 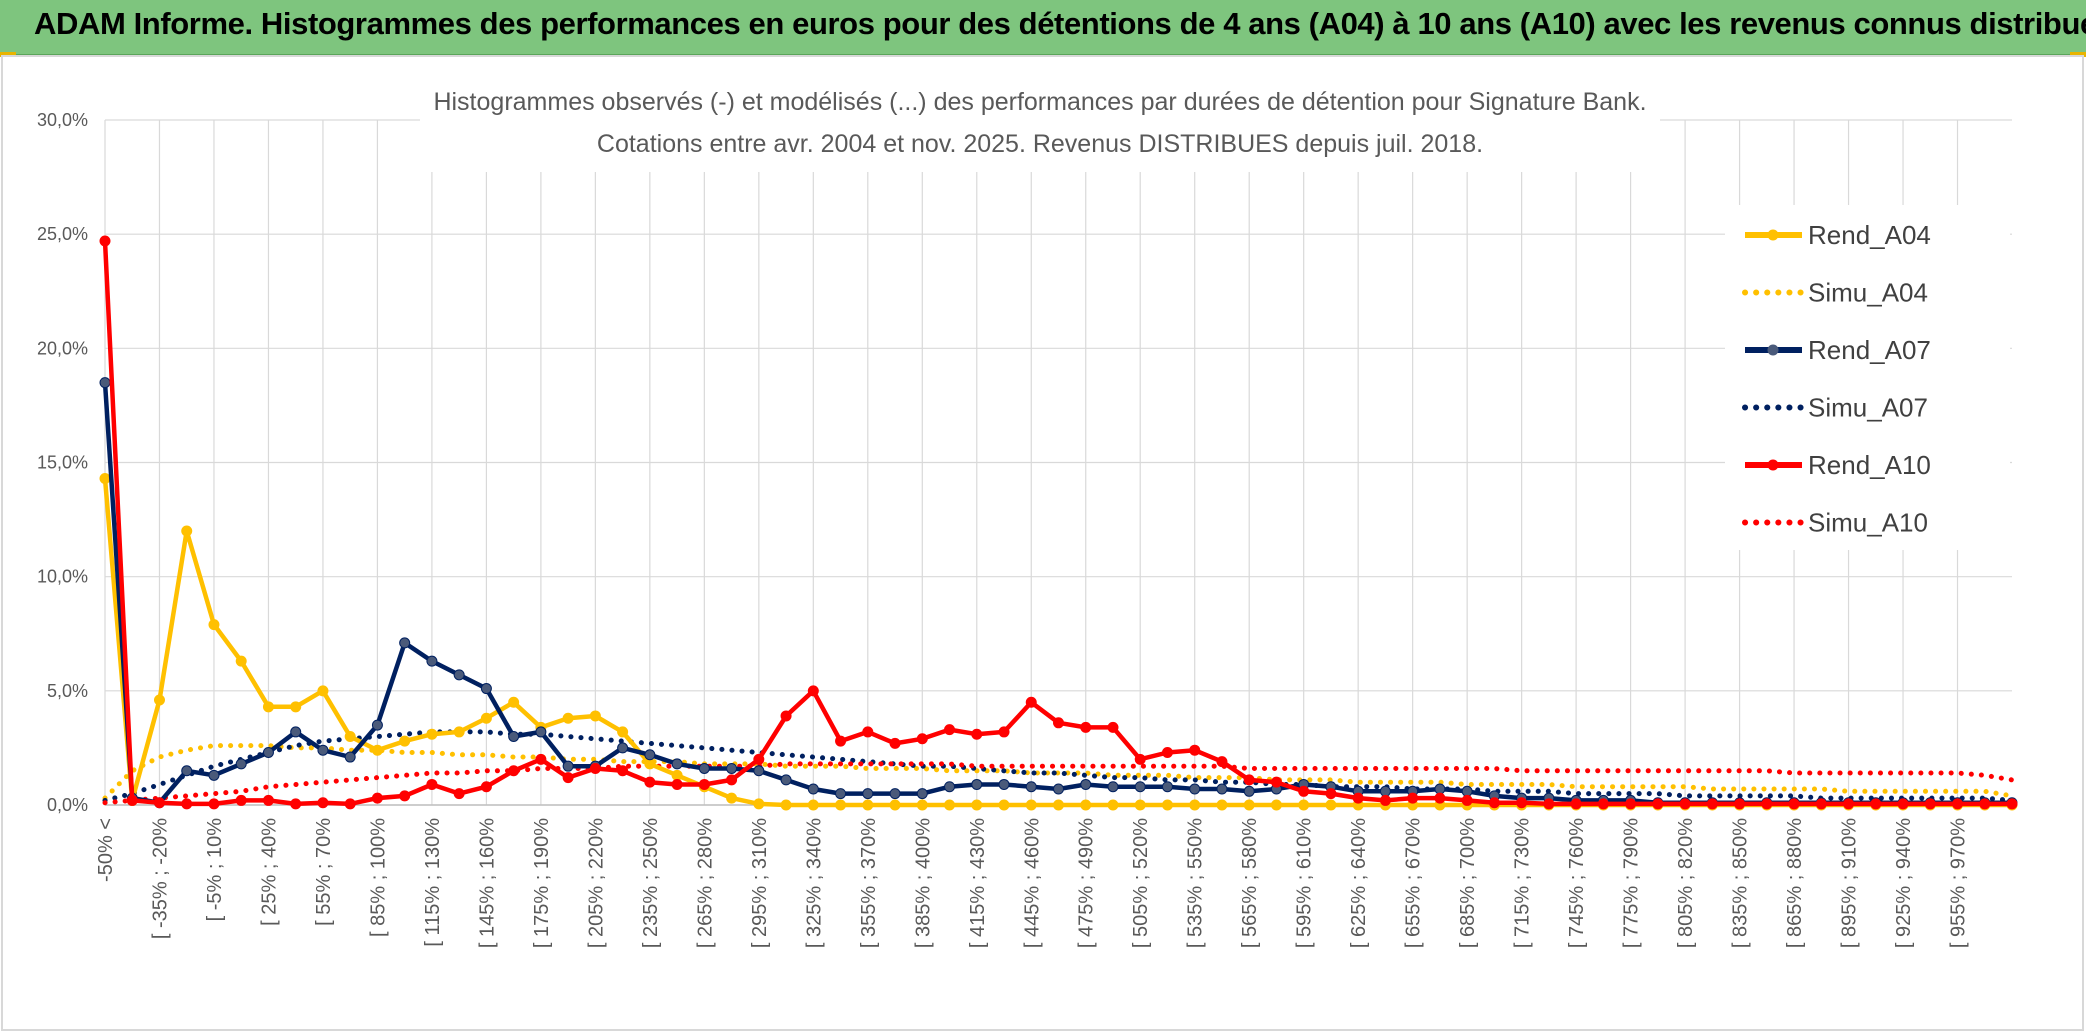 What do you see at coordinates (869, 883) in the screenshot?
I see `x-tick-label: [ 355% ; 370%` at bounding box center [869, 883].